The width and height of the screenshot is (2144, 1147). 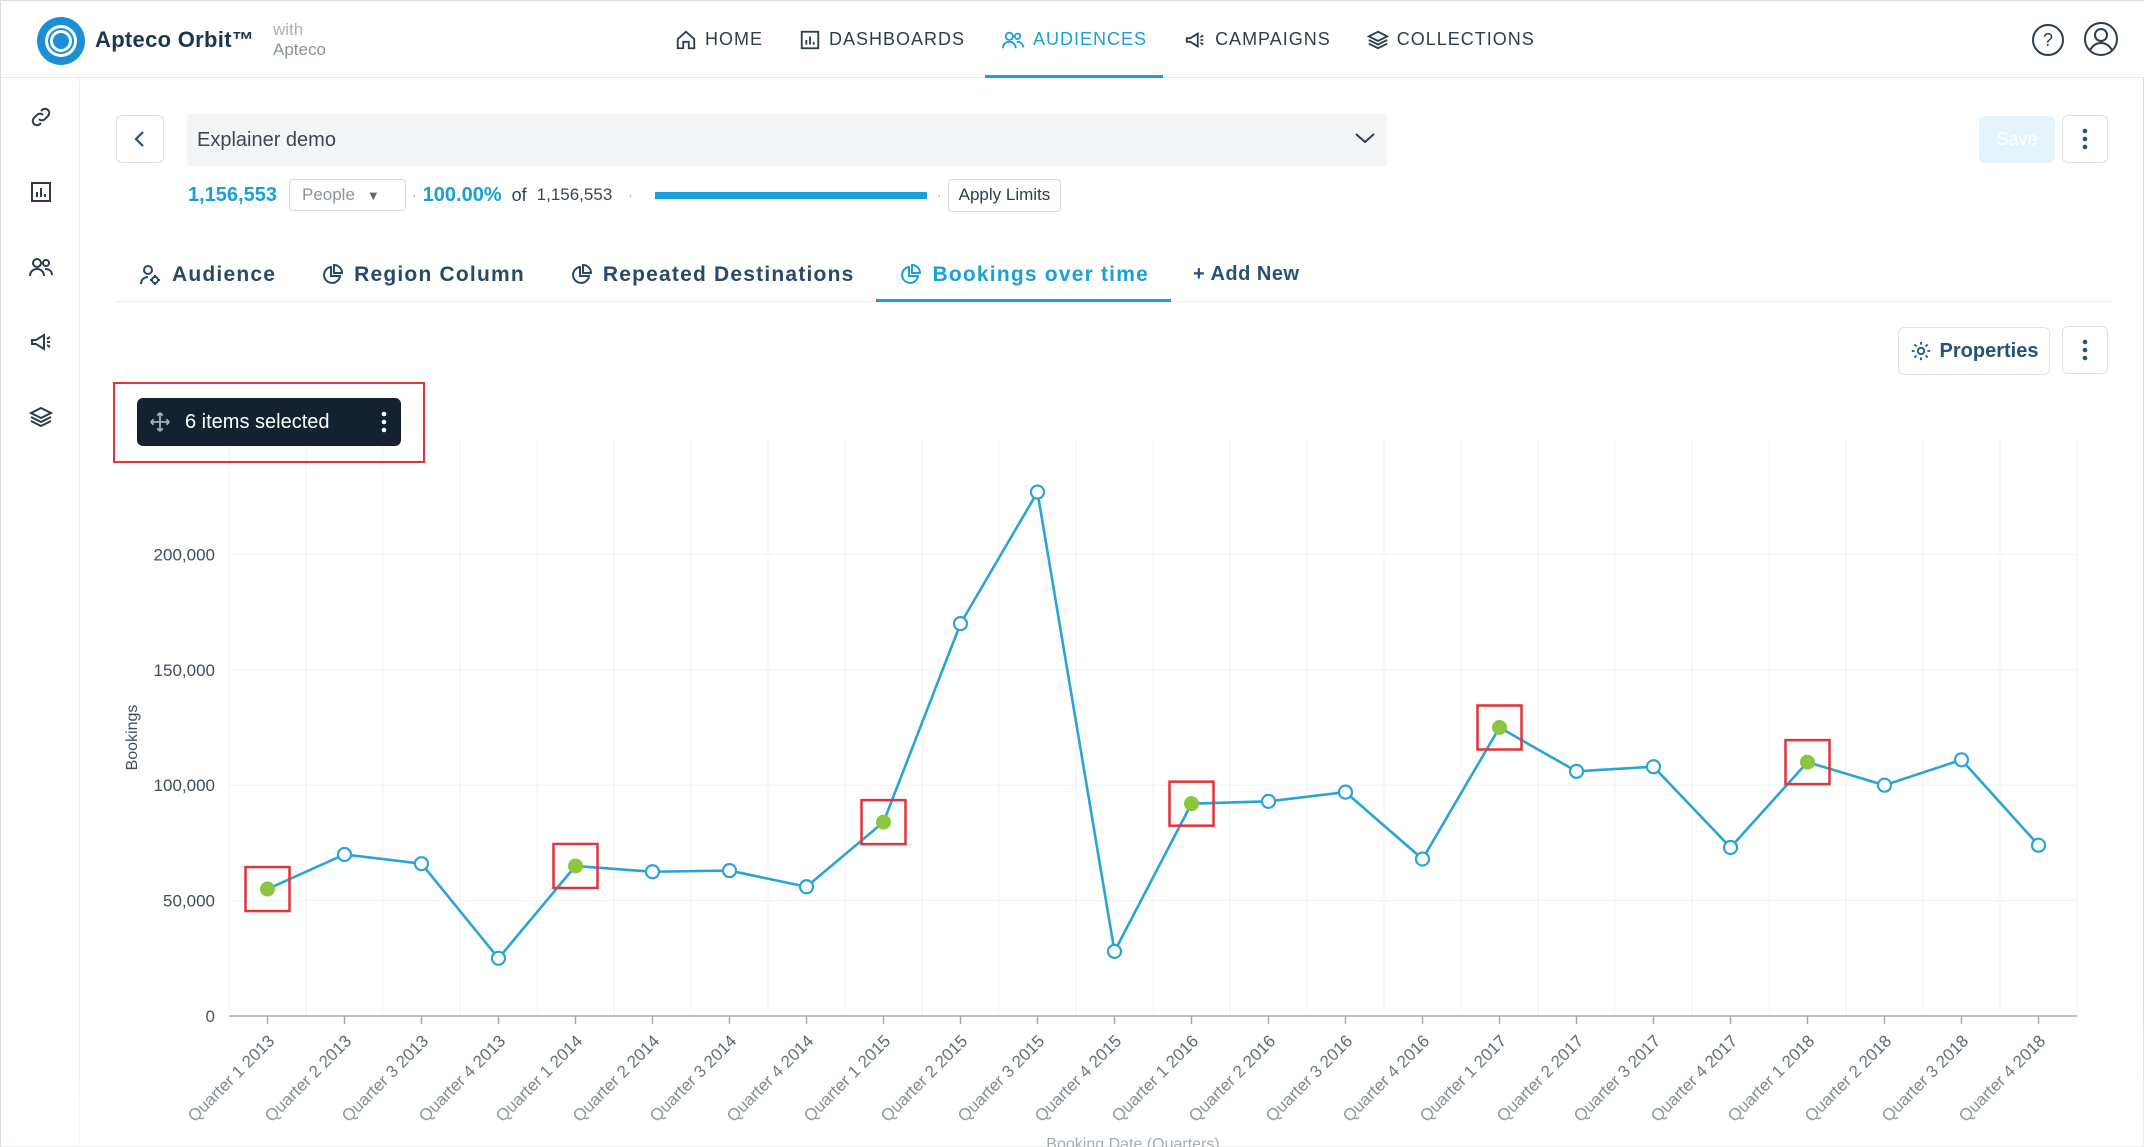 What do you see at coordinates (574, 194) in the screenshot?
I see `audience-total: 1,156,553` at bounding box center [574, 194].